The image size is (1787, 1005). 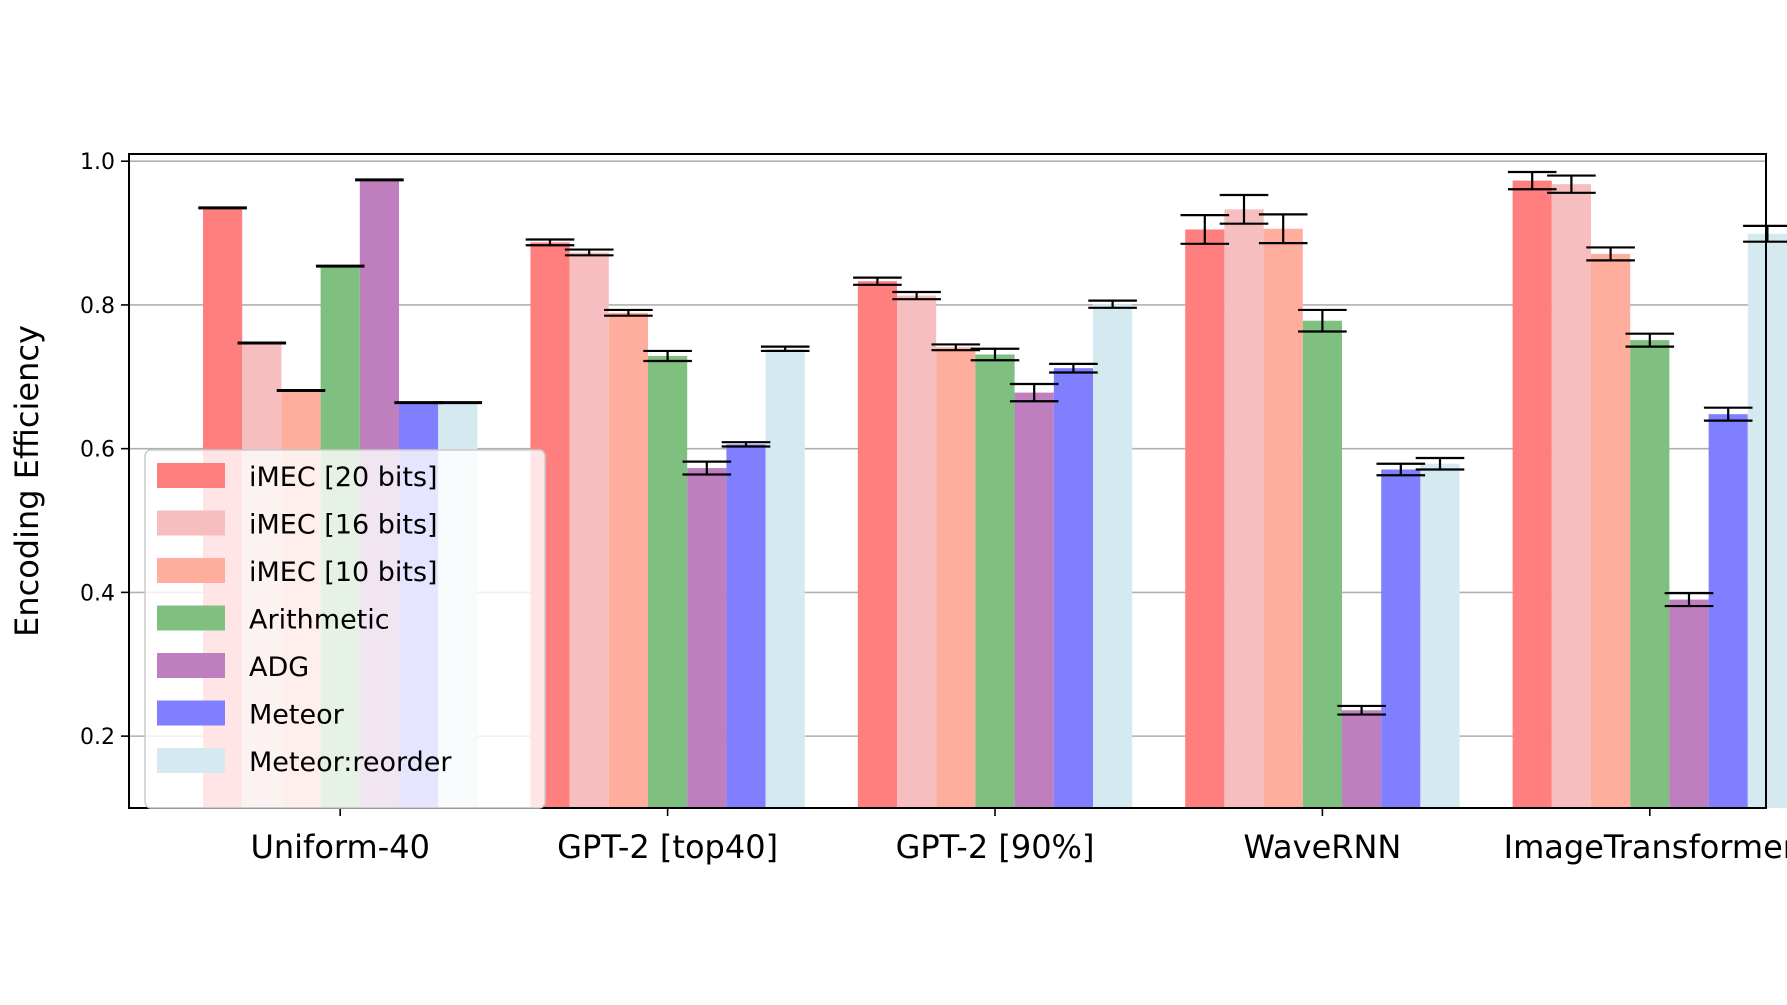 What do you see at coordinates (97, 593) in the screenshot?
I see `y-tick-label: 0.4` at bounding box center [97, 593].